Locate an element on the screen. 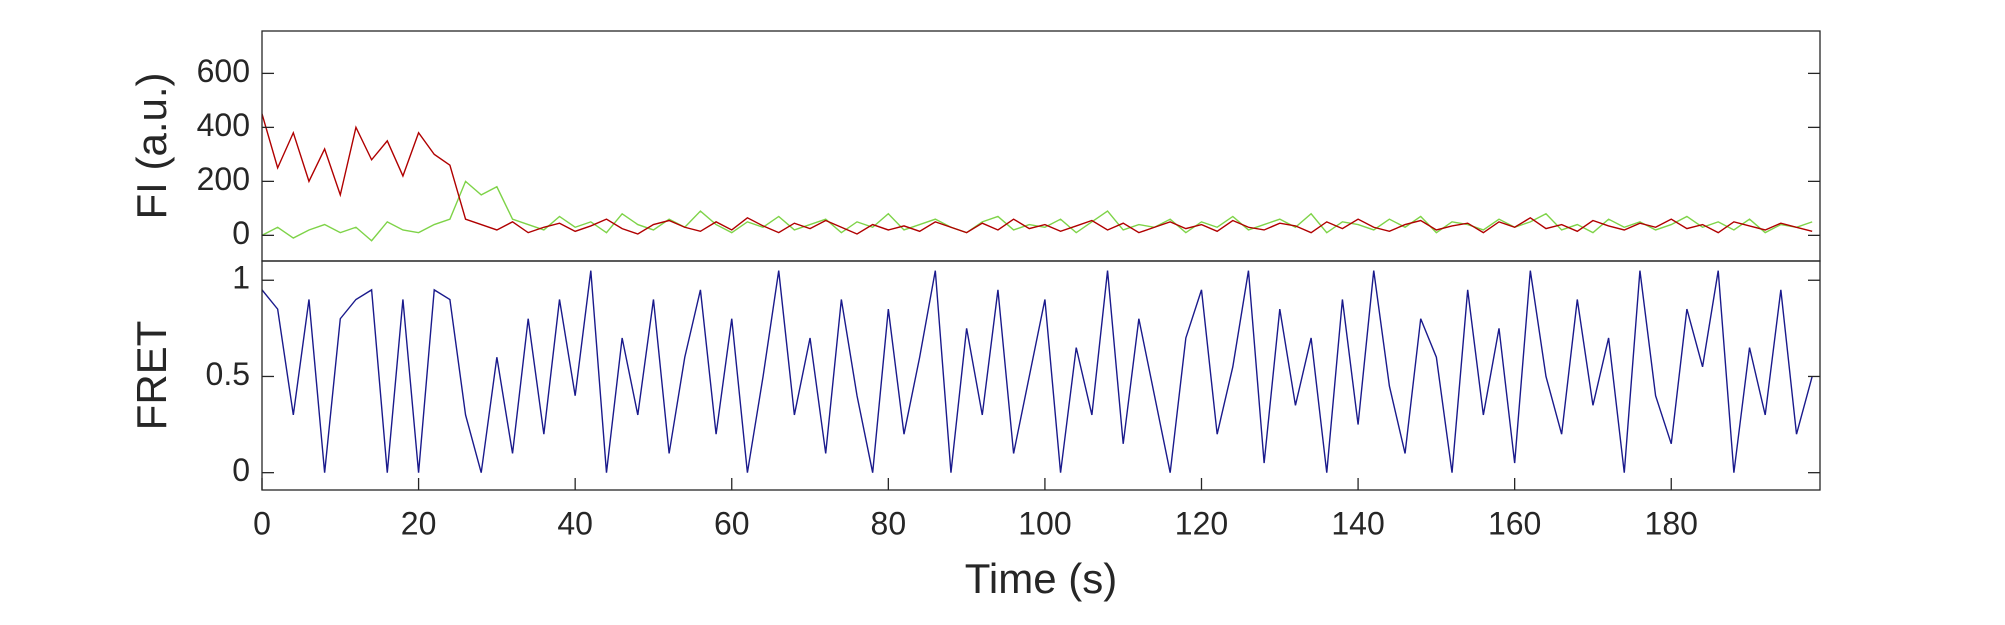 This screenshot has height=625, width=2005. y-tick-label: 200 is located at coordinates (223, 179).